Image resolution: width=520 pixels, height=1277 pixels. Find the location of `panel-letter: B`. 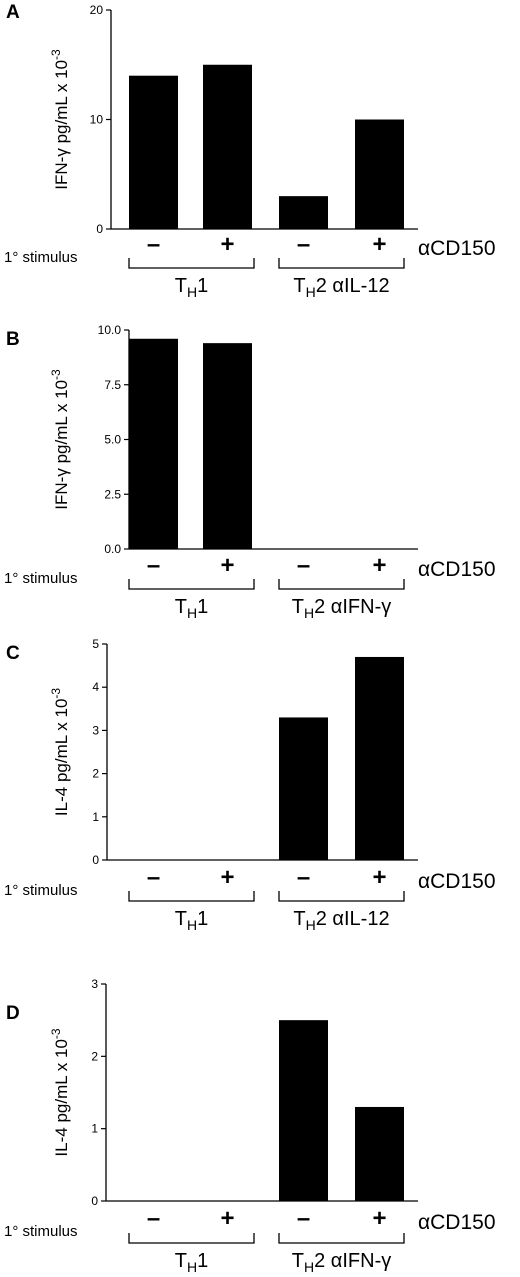

panel-letter: B is located at coordinates (13, 339).